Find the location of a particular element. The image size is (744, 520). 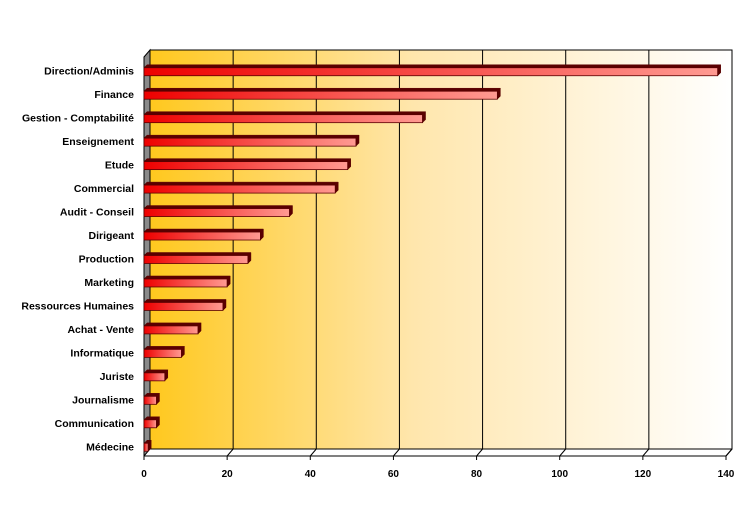

category-label: Marketing is located at coordinates (109, 283).